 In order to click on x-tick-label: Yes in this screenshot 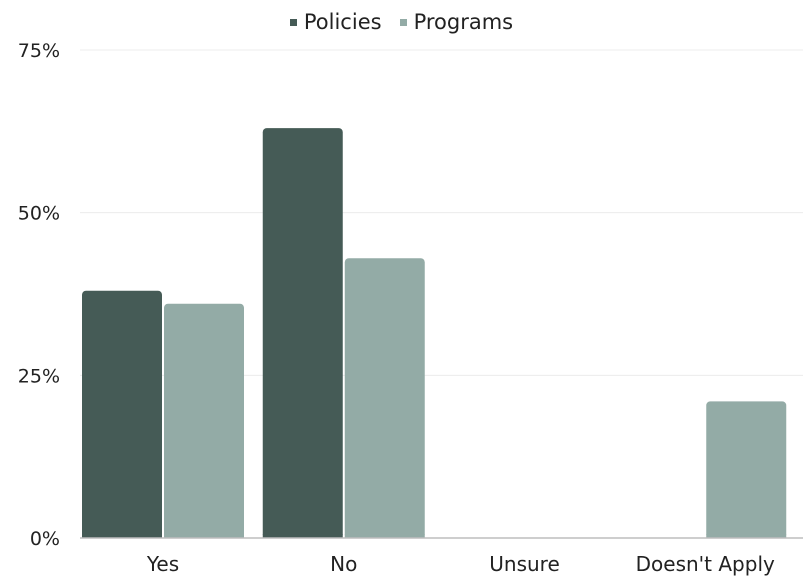, I will do `click(162, 564)`.